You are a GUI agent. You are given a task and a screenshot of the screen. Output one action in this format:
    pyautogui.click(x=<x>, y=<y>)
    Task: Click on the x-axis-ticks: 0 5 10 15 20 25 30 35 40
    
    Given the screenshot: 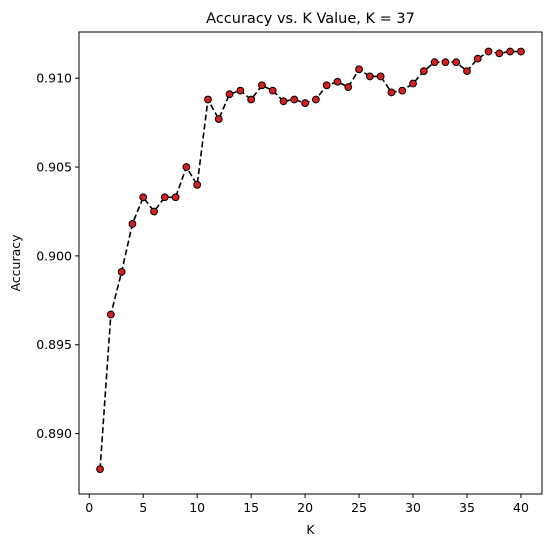 What is the action you would take?
    pyautogui.click(x=307, y=504)
    